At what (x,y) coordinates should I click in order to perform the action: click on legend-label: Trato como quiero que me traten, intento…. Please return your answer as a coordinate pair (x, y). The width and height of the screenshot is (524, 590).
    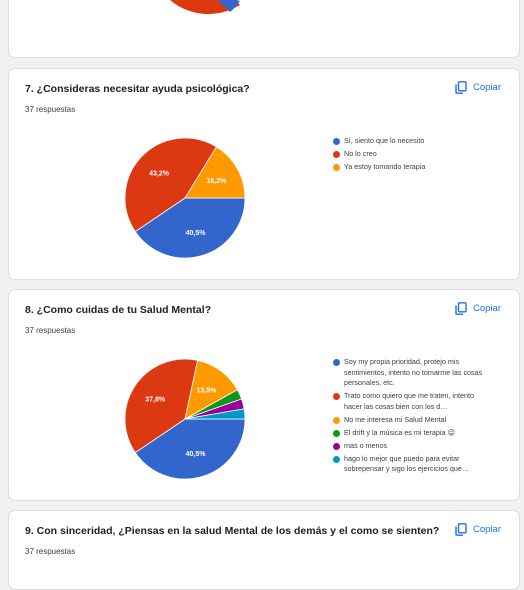
    Looking at the image, I should click on (409, 401).